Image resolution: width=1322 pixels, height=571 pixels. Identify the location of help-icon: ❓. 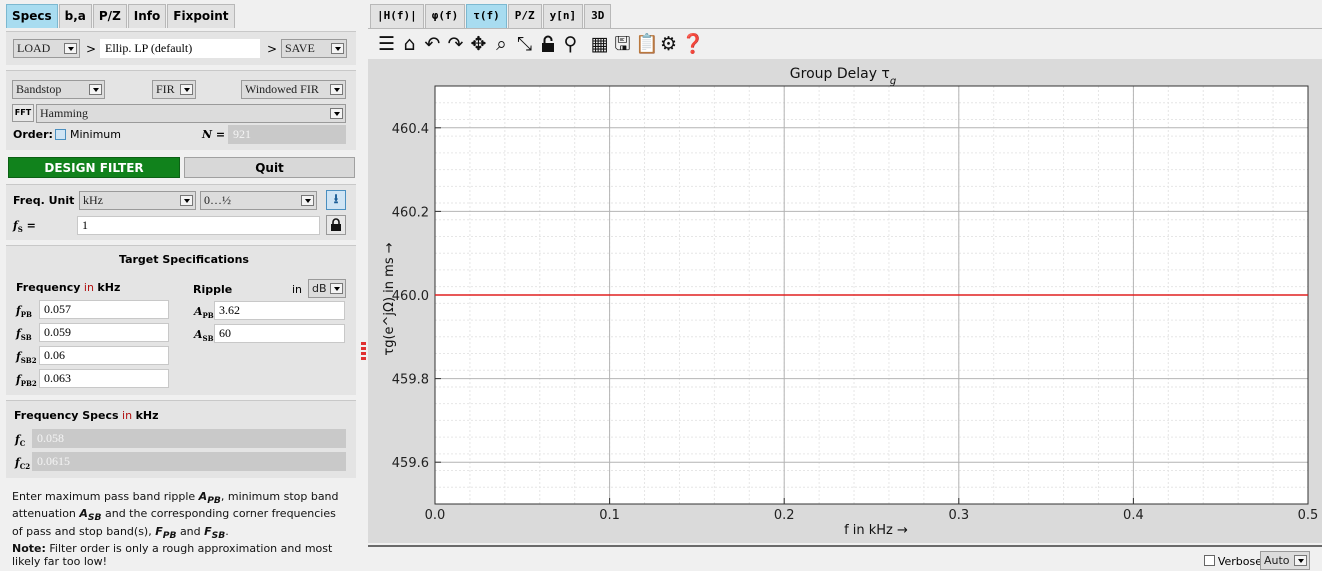
(693, 44).